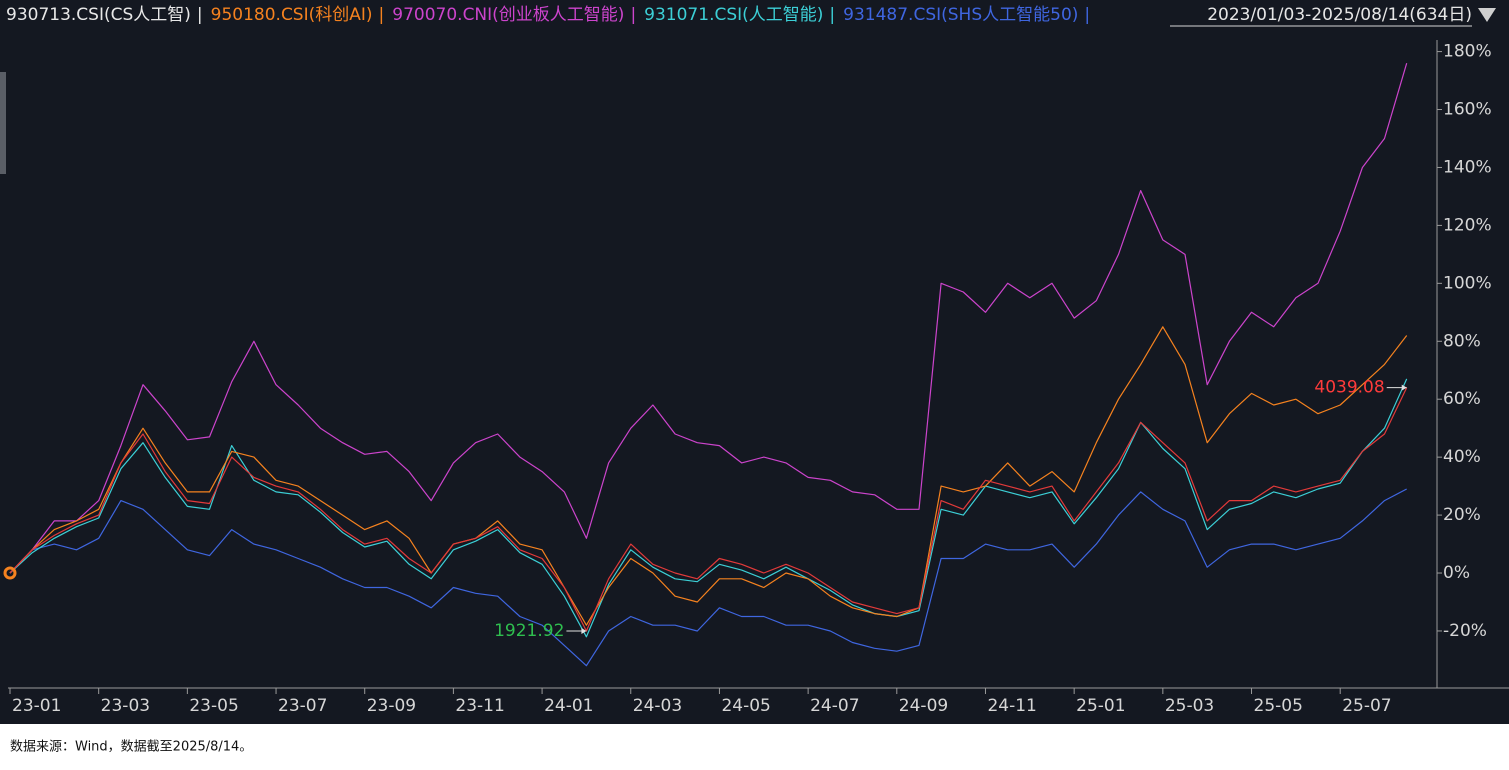  What do you see at coordinates (1462, 341) in the screenshot?
I see `y-tick-label: 80%` at bounding box center [1462, 341].